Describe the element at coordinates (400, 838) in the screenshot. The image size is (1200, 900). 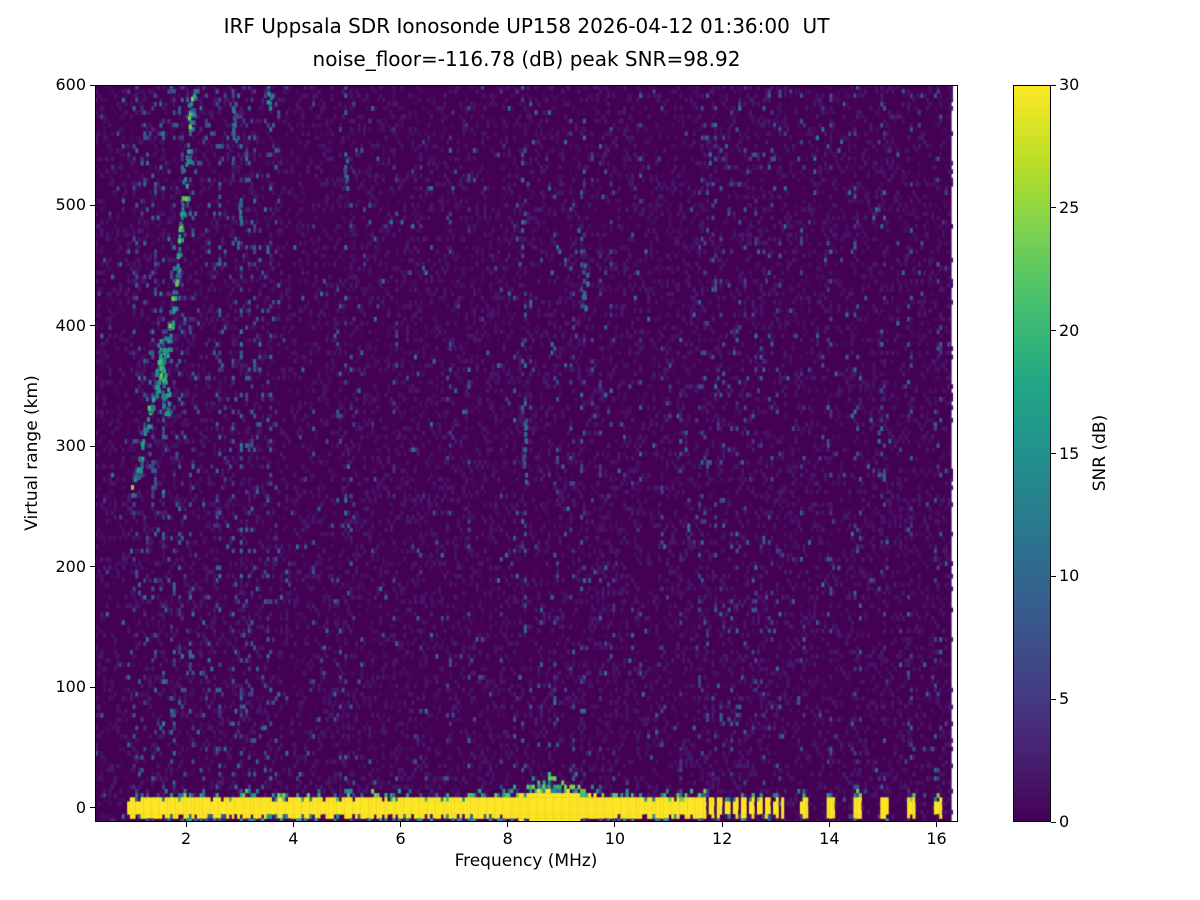
I see `x-tick-label: 6` at that location.